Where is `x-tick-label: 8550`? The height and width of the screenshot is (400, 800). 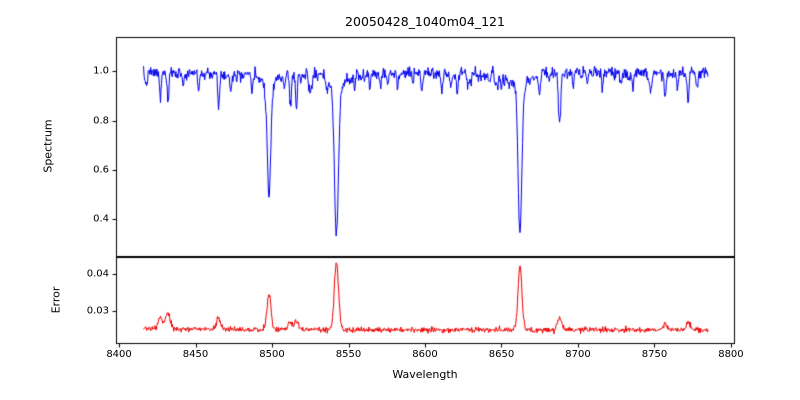
x-tick-label: 8550 is located at coordinates (348, 354).